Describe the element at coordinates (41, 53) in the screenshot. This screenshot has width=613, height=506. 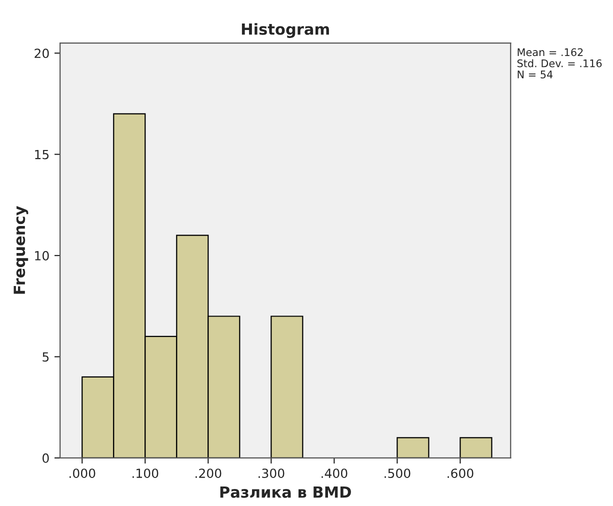
I see `y-tick-label: 20` at that location.